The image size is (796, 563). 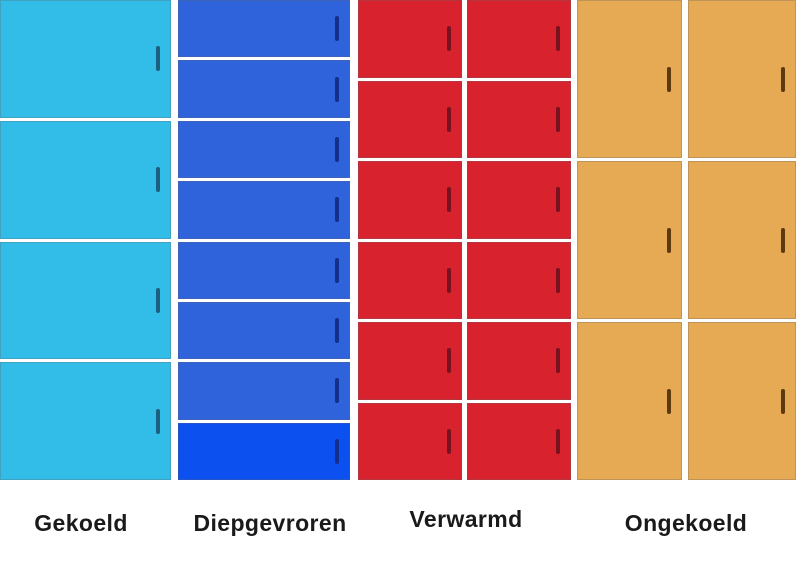 I want to click on diepgevroren-door-8-selected, so click(x=264, y=451).